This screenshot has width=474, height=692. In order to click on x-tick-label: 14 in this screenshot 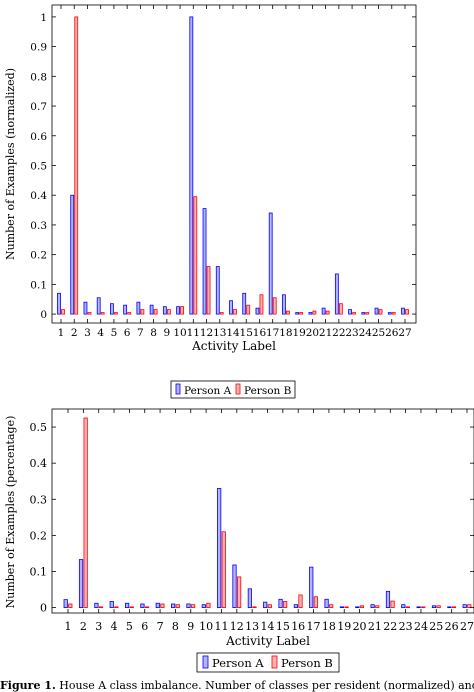, I will do `click(233, 333)`.